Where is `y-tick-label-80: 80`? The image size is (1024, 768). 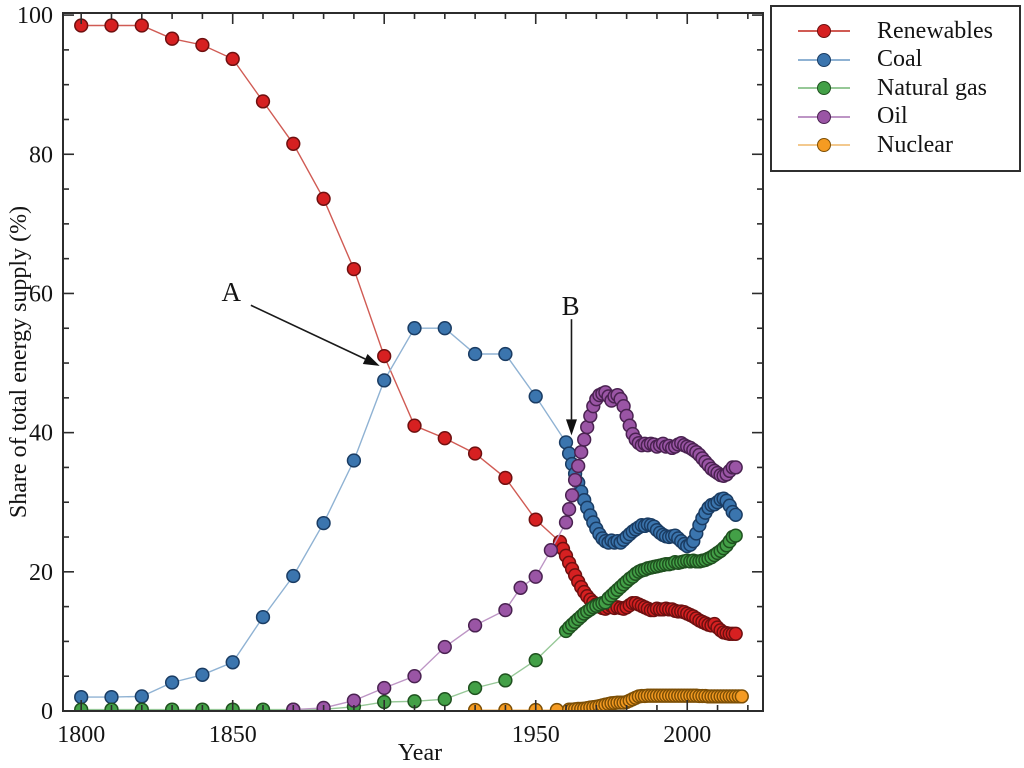
y-tick-label-80: 80 is located at coordinates (41, 155).